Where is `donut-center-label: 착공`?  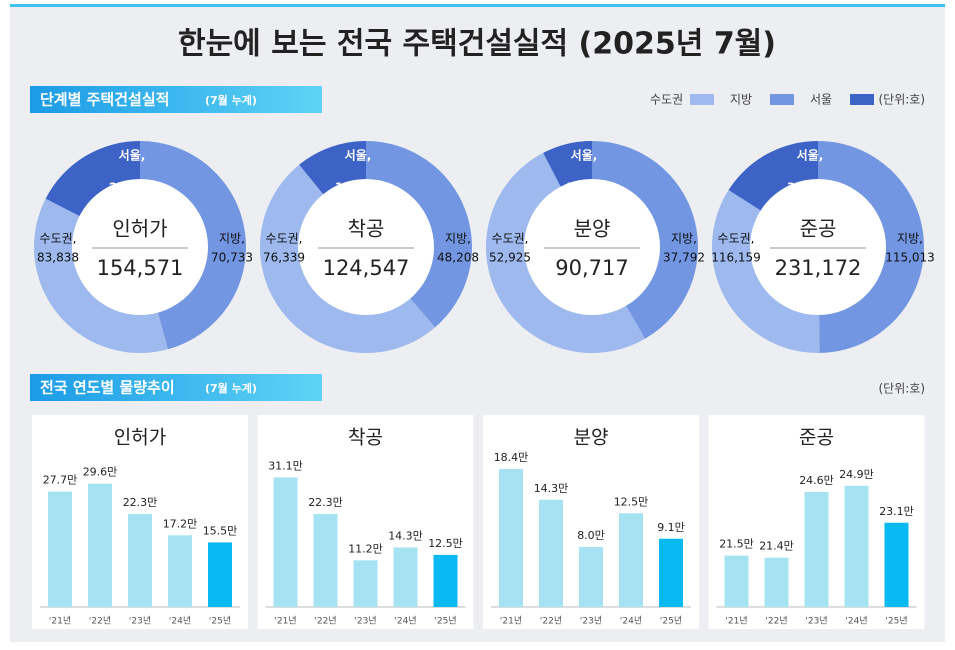
donut-center-label: 착공 is located at coordinates (366, 229).